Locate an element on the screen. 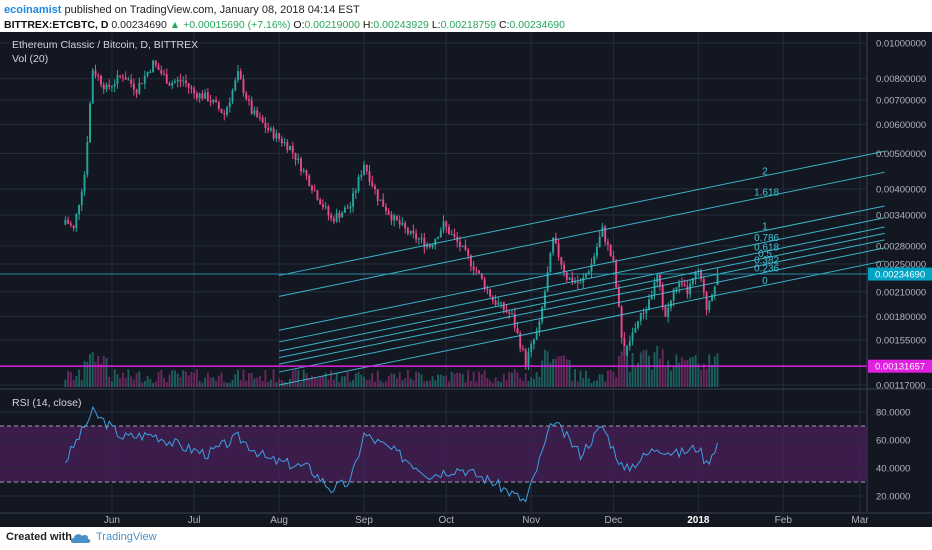  low-label: L: is located at coordinates (436, 25).